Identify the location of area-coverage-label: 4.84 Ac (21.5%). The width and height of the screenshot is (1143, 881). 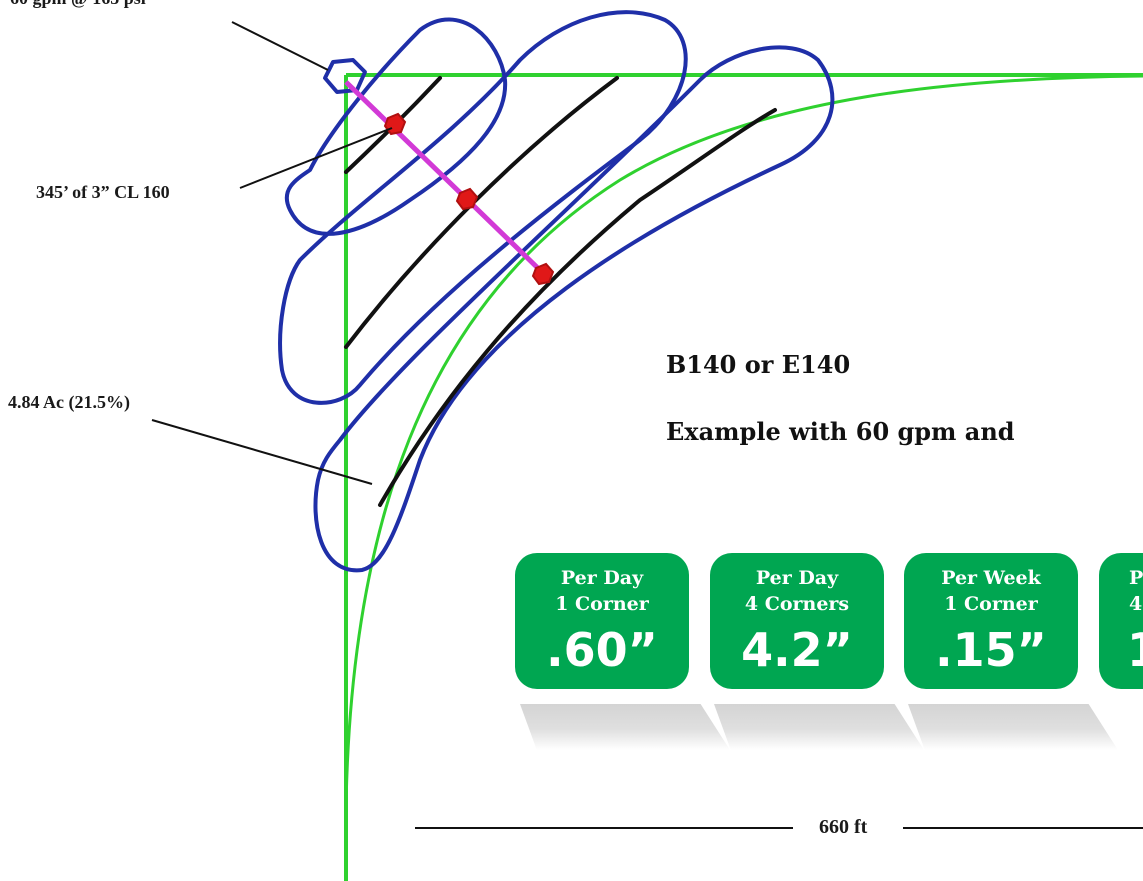
(69, 402).